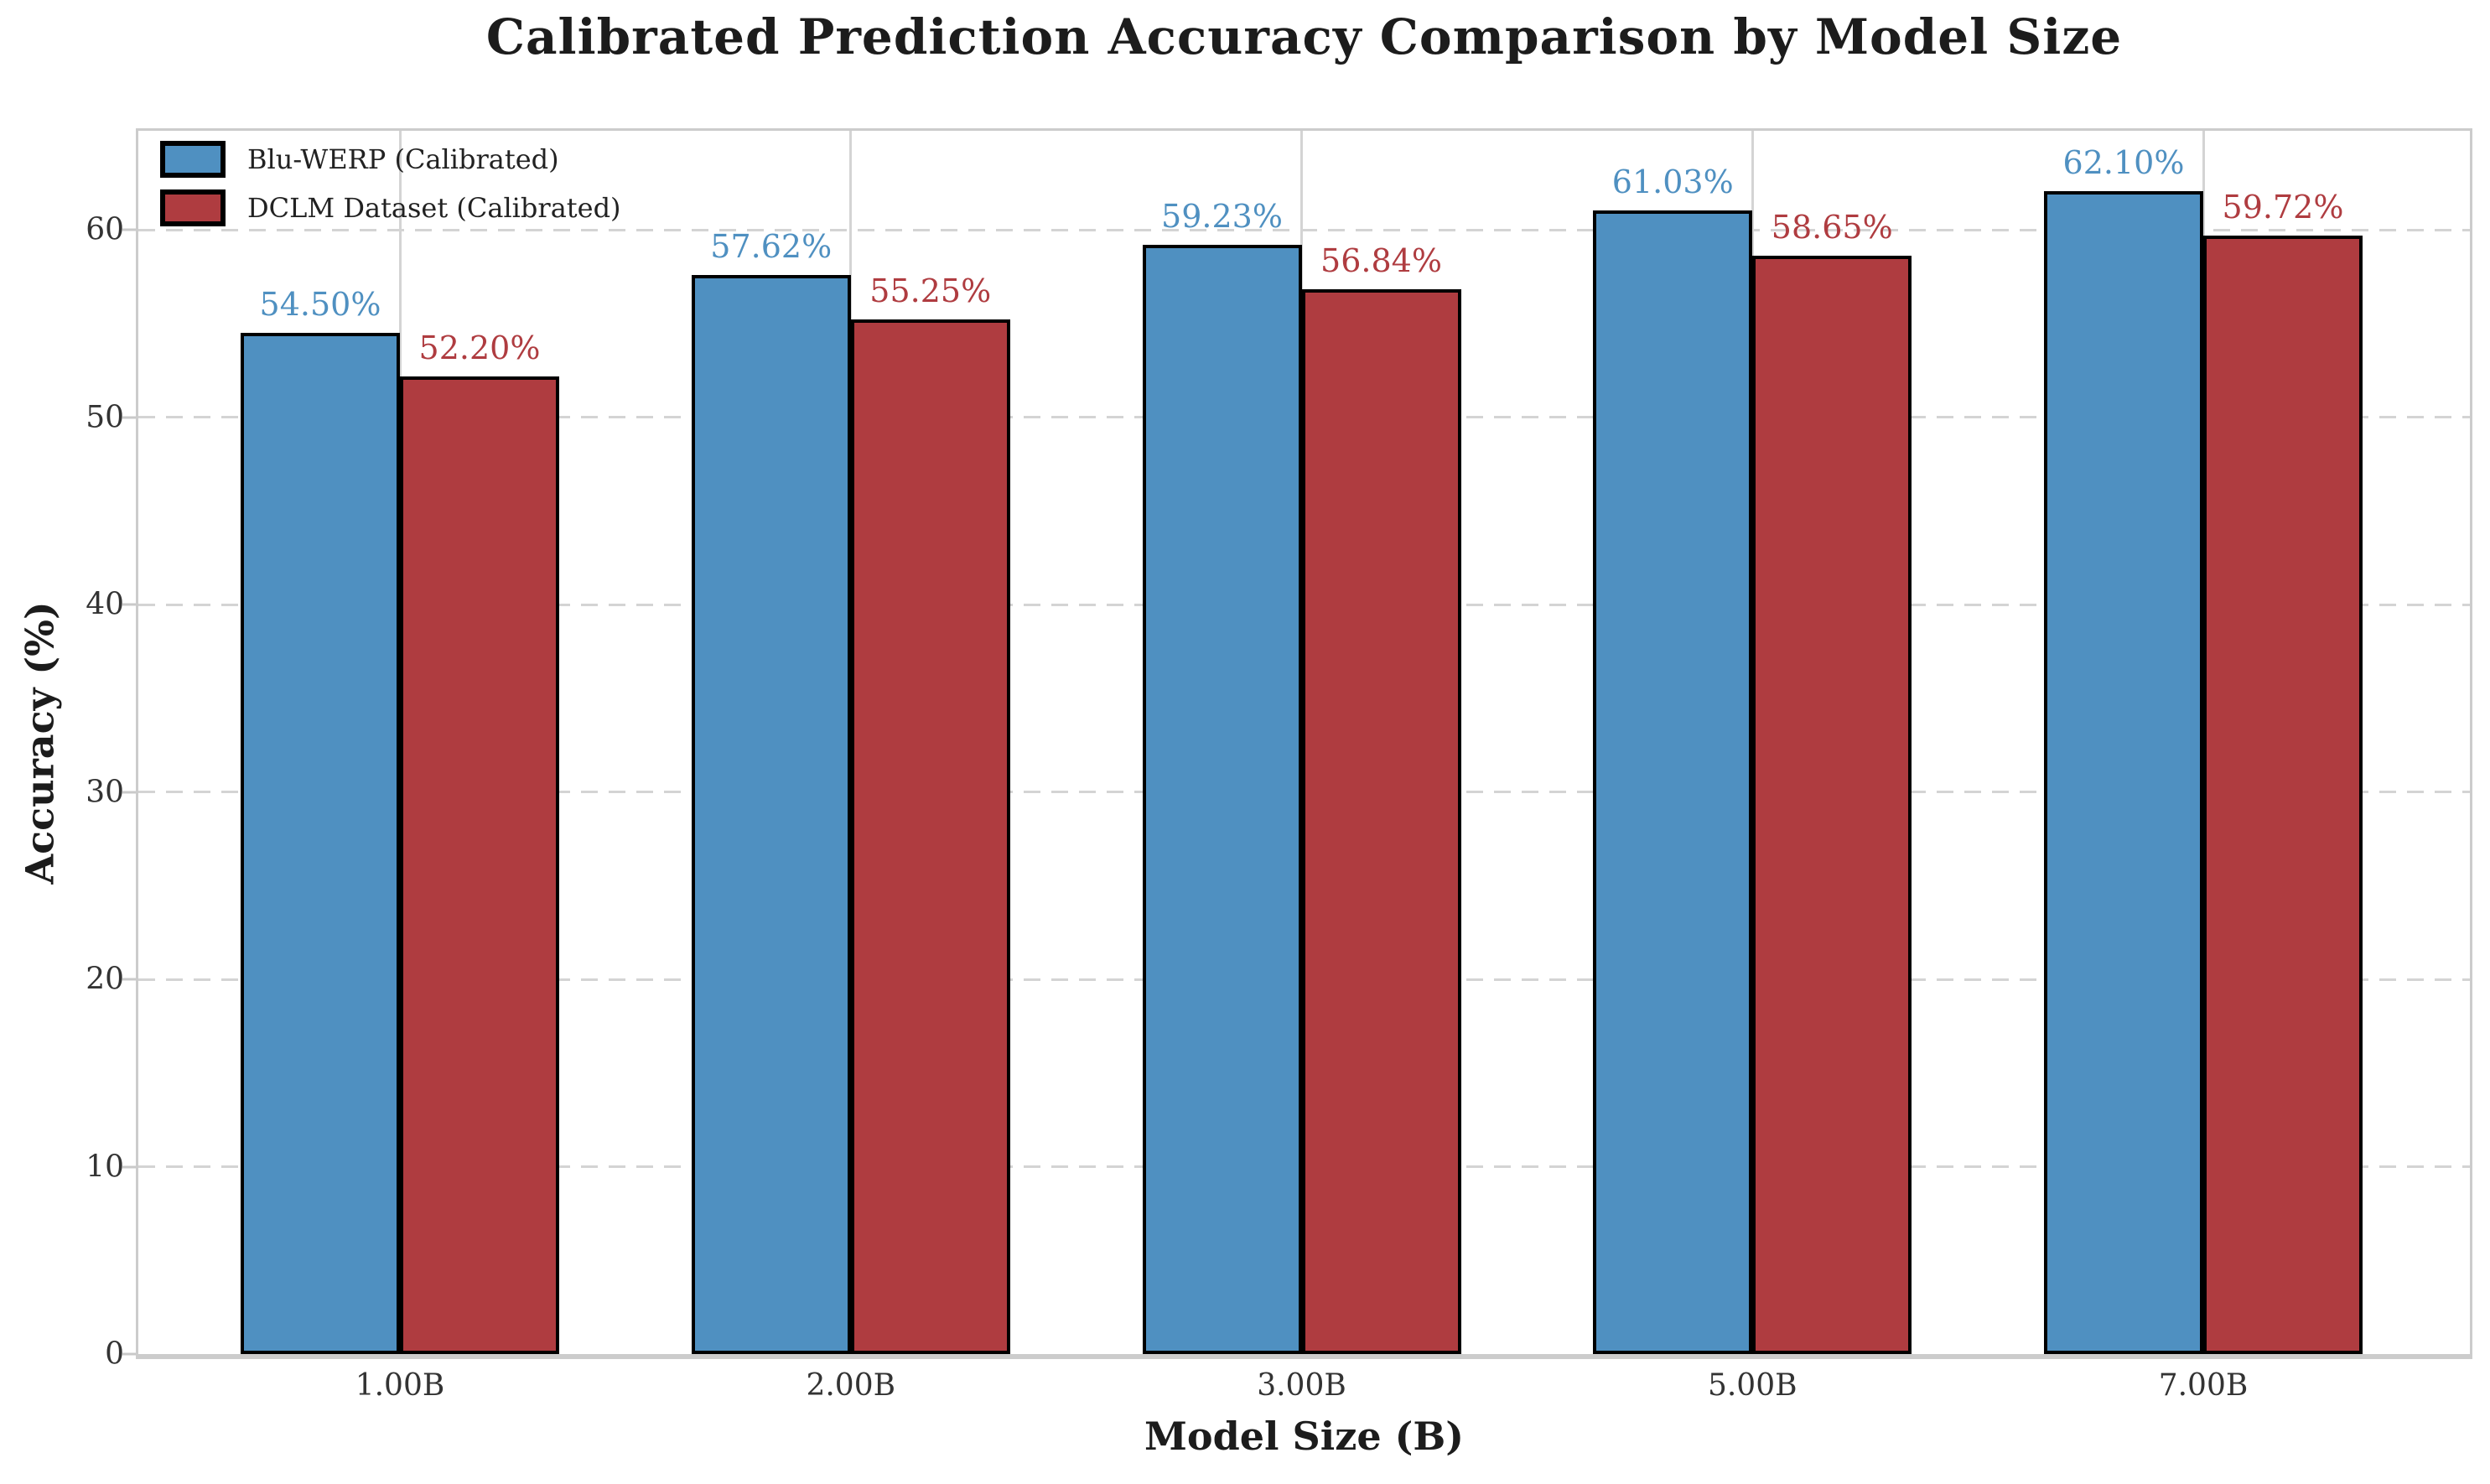  I want to click on y-tick-label: 40, so click(105, 604).